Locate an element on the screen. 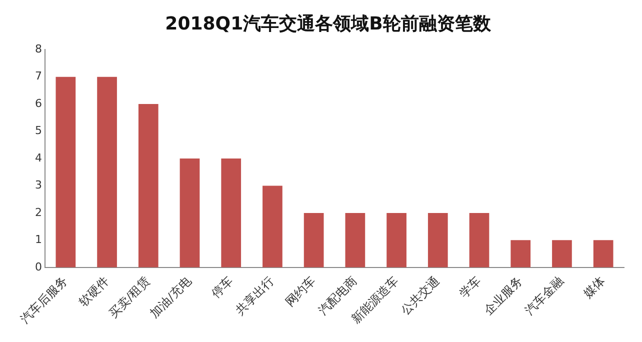  x-tick-label: 媒体 is located at coordinates (594, 287).